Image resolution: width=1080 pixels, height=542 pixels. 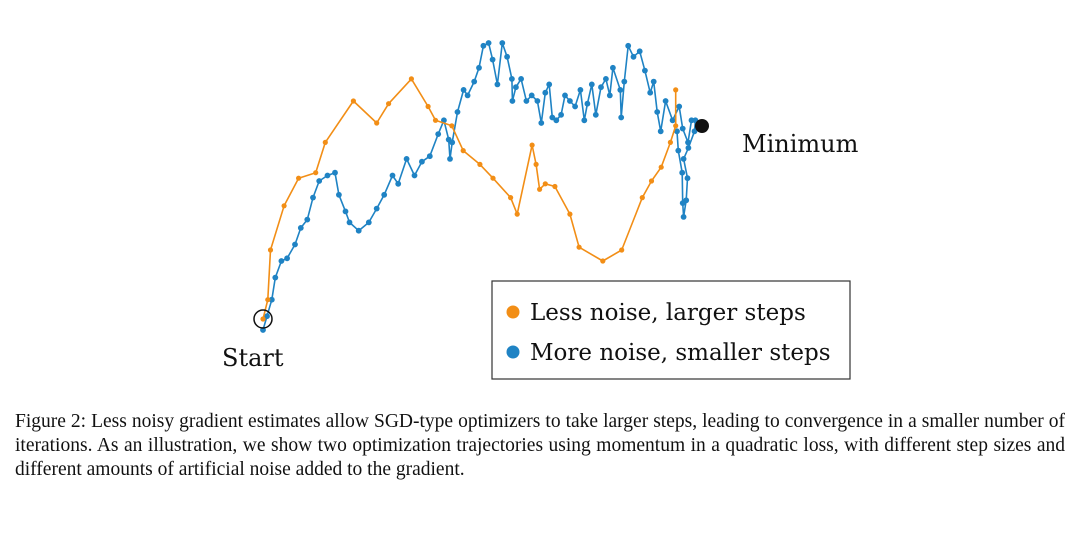 I want to click on legend-label-less-noise: Less noise, larger steps, so click(x=668, y=313).